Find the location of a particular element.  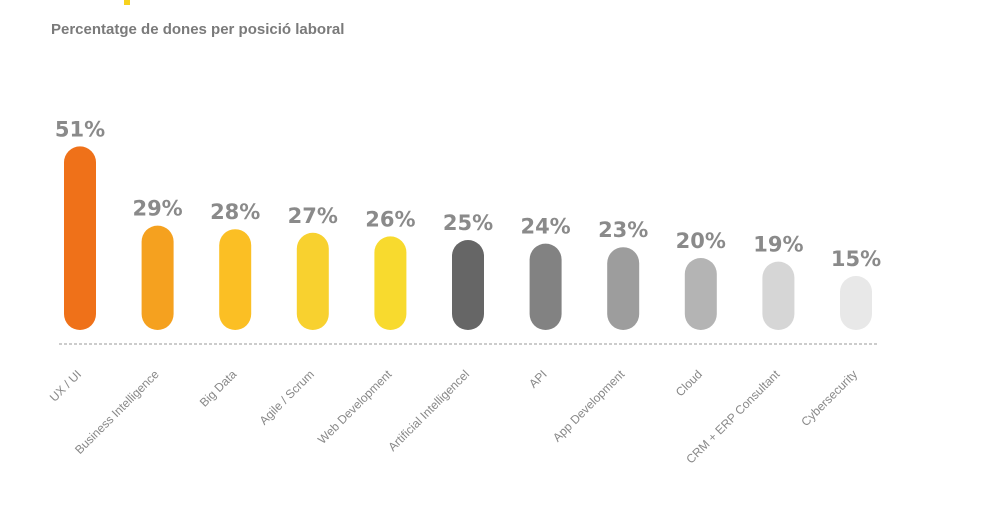

value-label-2: 28% is located at coordinates (235, 212).